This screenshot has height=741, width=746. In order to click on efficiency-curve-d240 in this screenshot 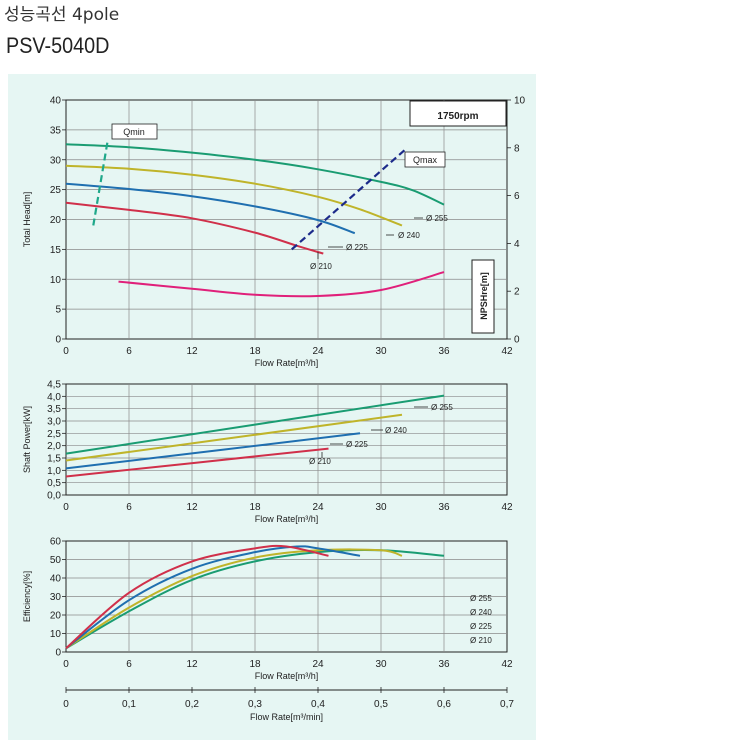, I will do `click(234, 599)`.